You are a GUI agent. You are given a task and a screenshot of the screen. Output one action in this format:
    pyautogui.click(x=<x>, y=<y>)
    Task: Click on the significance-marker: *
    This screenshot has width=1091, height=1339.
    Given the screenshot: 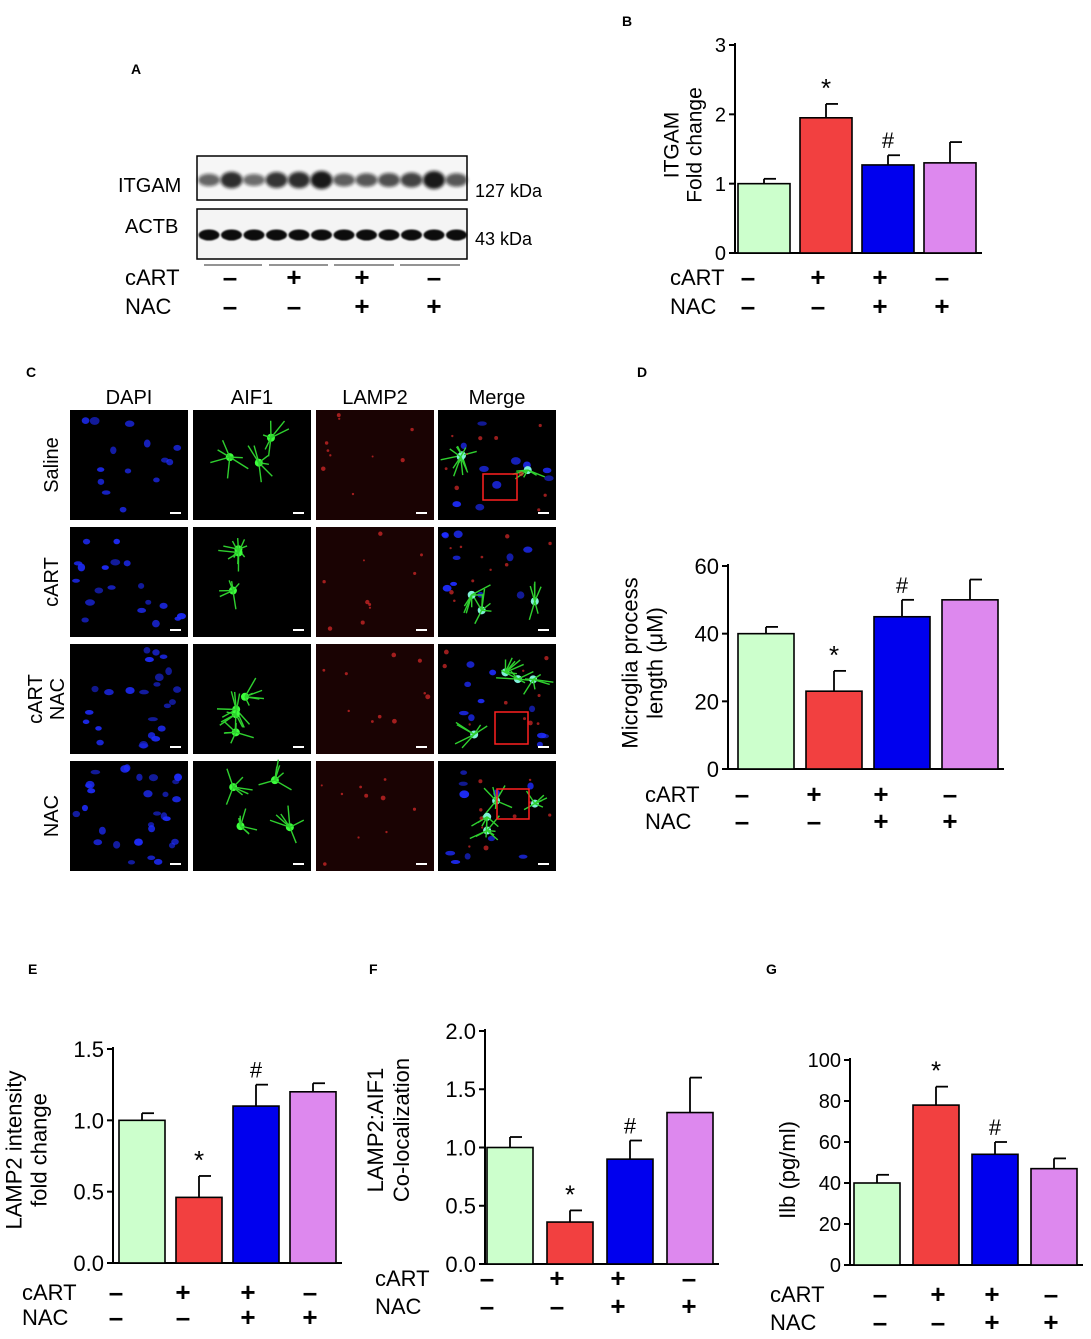 What is the action you would take?
    pyautogui.click(x=834, y=655)
    